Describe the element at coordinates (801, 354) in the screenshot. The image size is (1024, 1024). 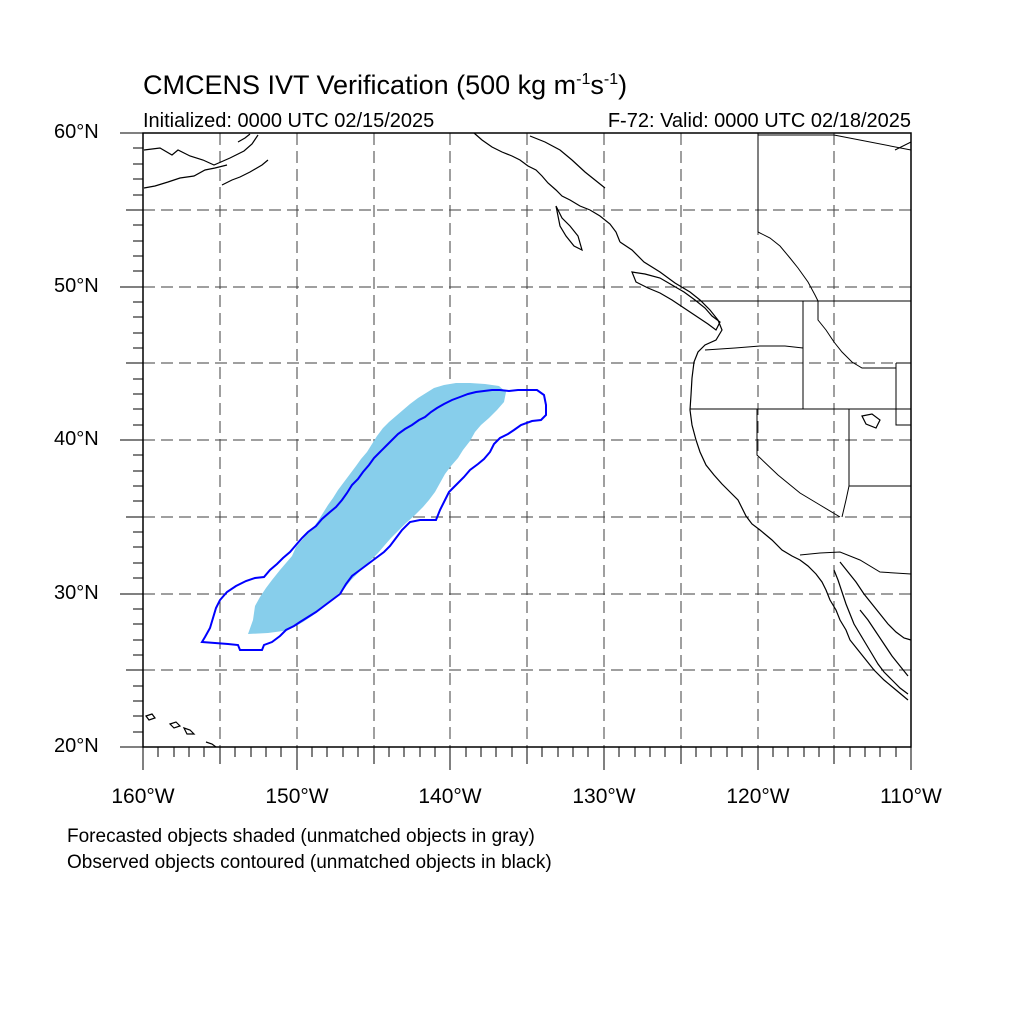
I see `political-borders` at that location.